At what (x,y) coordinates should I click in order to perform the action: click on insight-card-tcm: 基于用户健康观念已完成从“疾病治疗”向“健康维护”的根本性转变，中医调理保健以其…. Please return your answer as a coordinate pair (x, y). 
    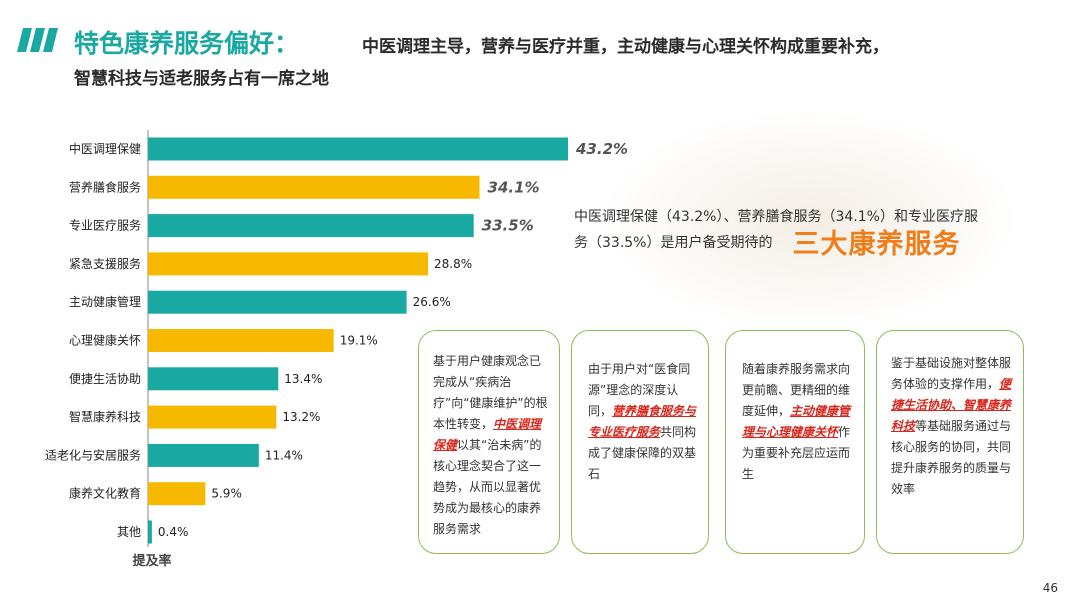
    Looking at the image, I should click on (489, 442).